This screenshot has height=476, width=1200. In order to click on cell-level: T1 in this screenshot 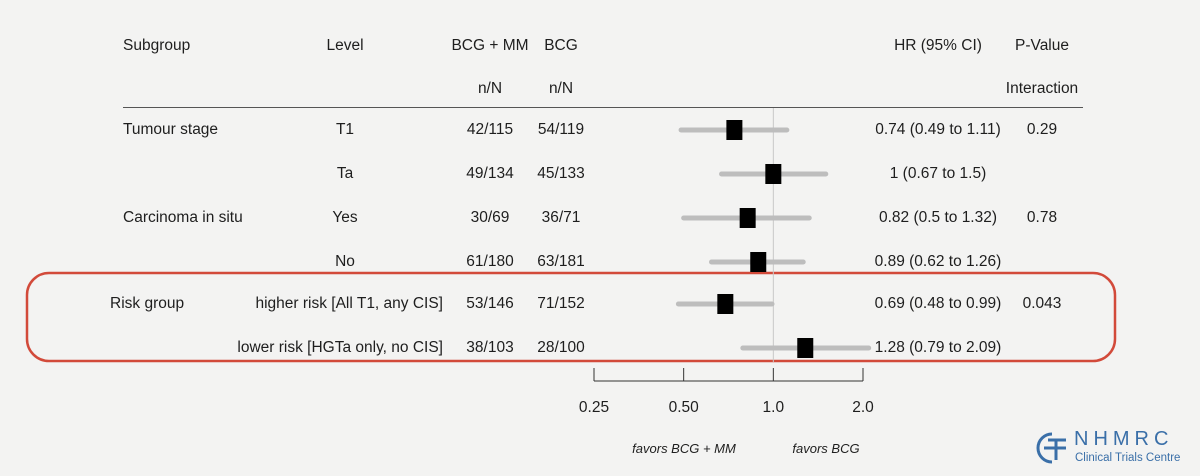, I will do `click(345, 129)`.